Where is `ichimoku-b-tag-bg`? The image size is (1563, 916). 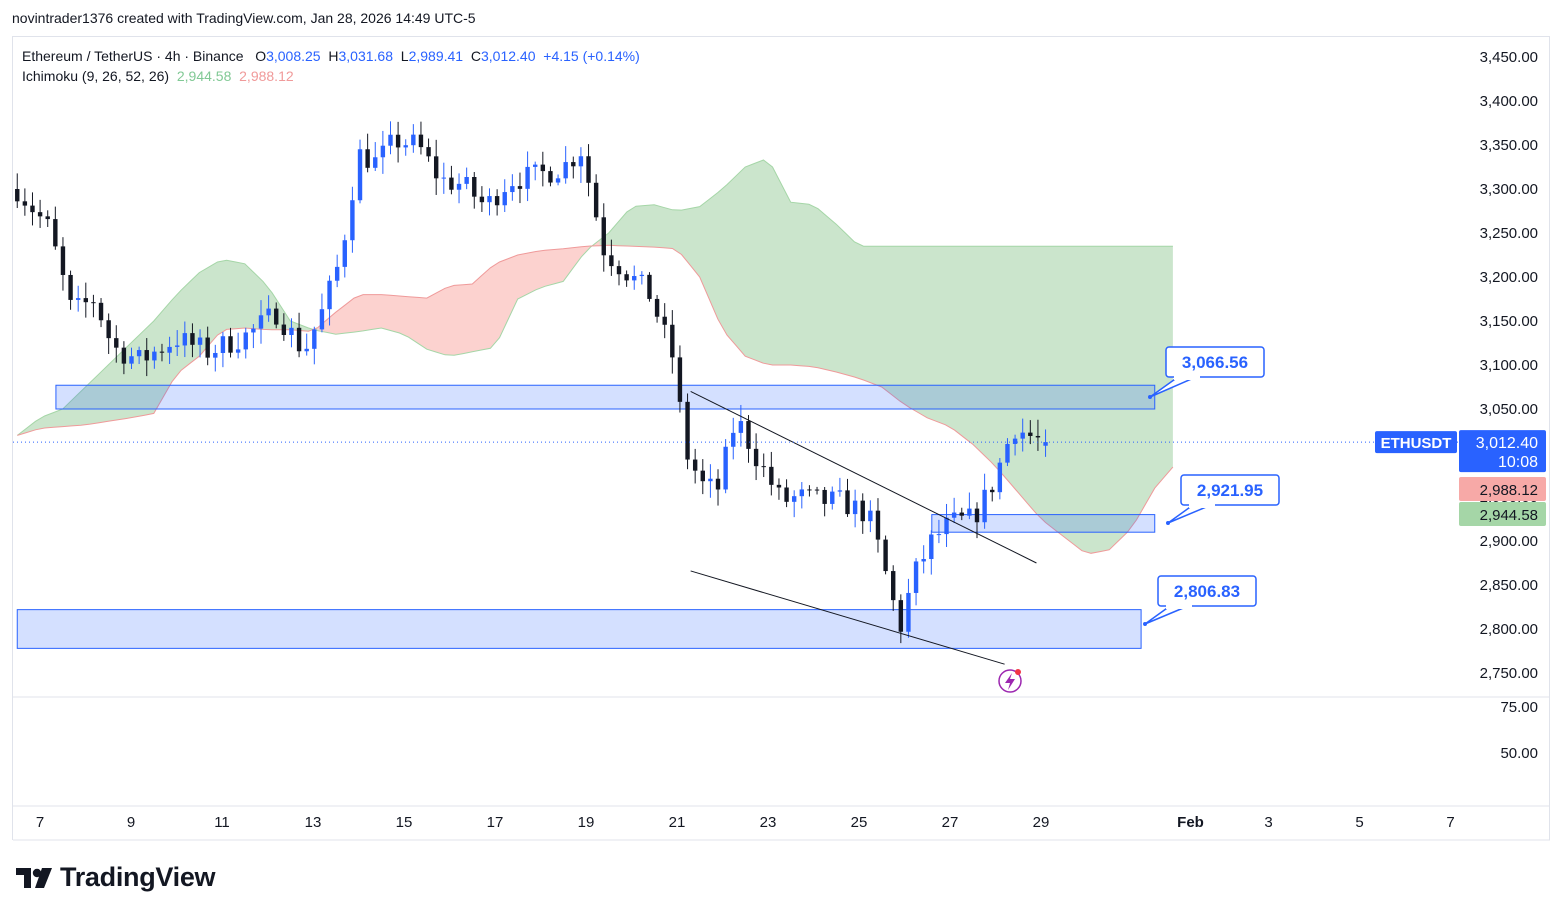
ichimoku-b-tag-bg is located at coordinates (1502, 489).